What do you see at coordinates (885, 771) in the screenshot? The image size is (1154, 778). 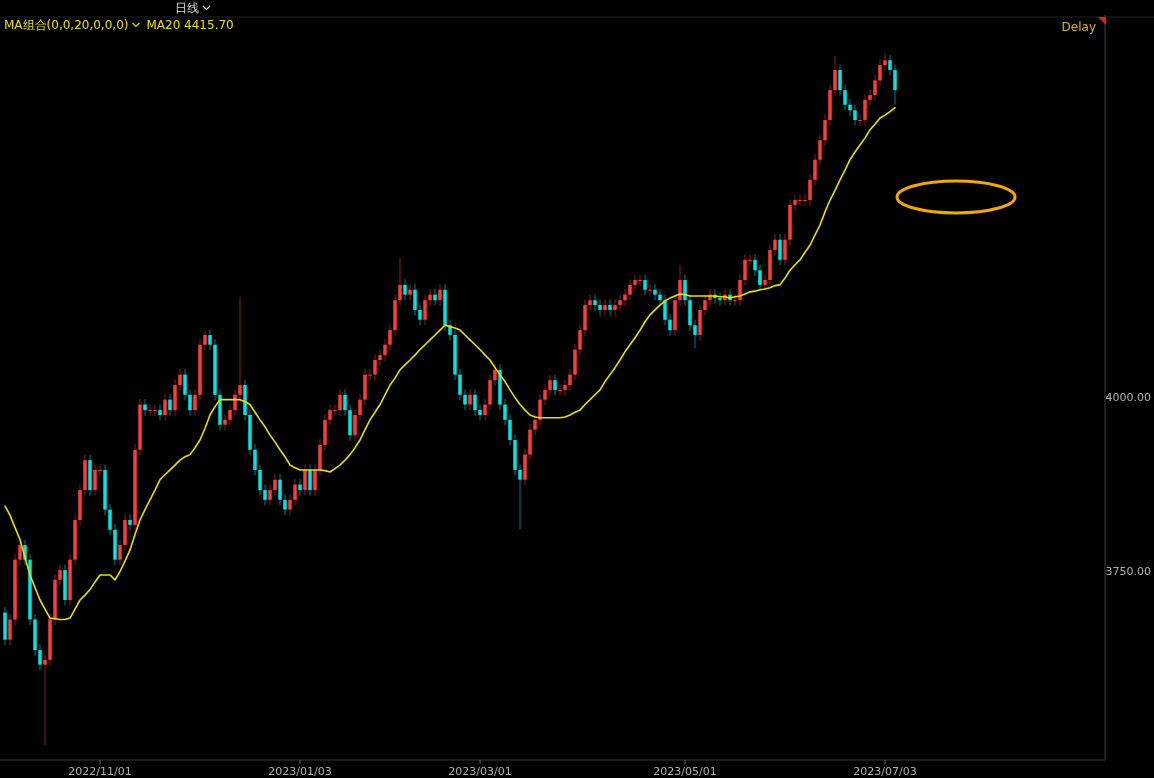 I see `x-tick-label: 2023/07/03` at bounding box center [885, 771].